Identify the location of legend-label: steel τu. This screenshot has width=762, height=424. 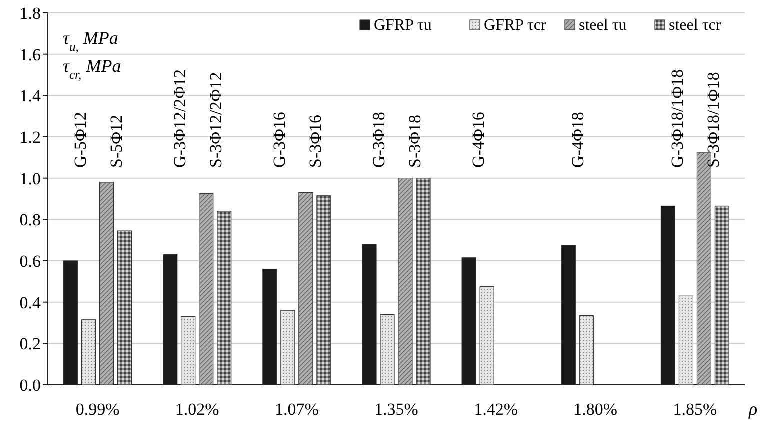
(603, 25).